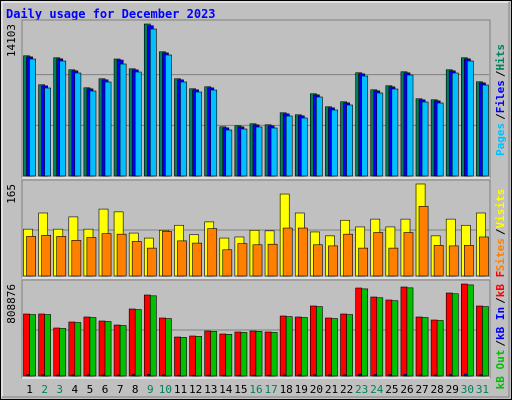 The width and height of the screenshot is (512, 400). What do you see at coordinates (500, 370) in the screenshot?
I see `legend-entry: kB Out` at bounding box center [500, 370].